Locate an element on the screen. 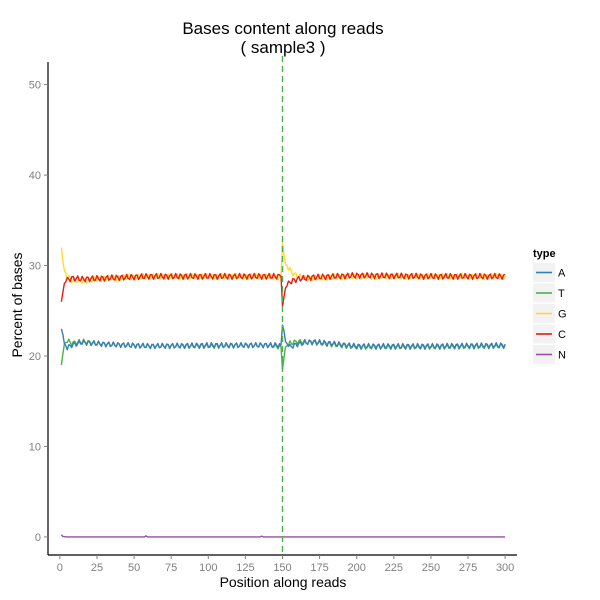 The width and height of the screenshot is (600, 600). x-tick-label: 100 is located at coordinates (208, 568).